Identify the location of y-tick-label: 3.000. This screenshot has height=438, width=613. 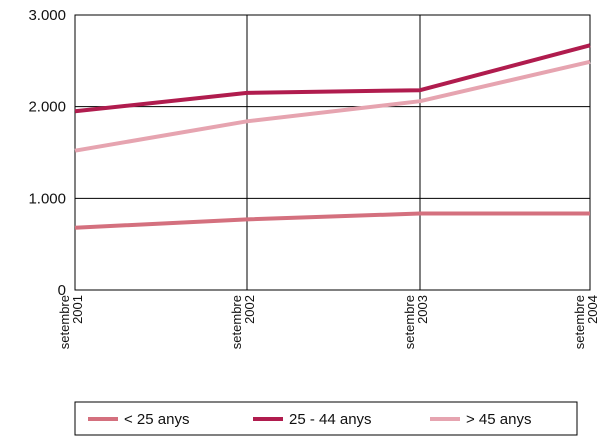
(47, 15).